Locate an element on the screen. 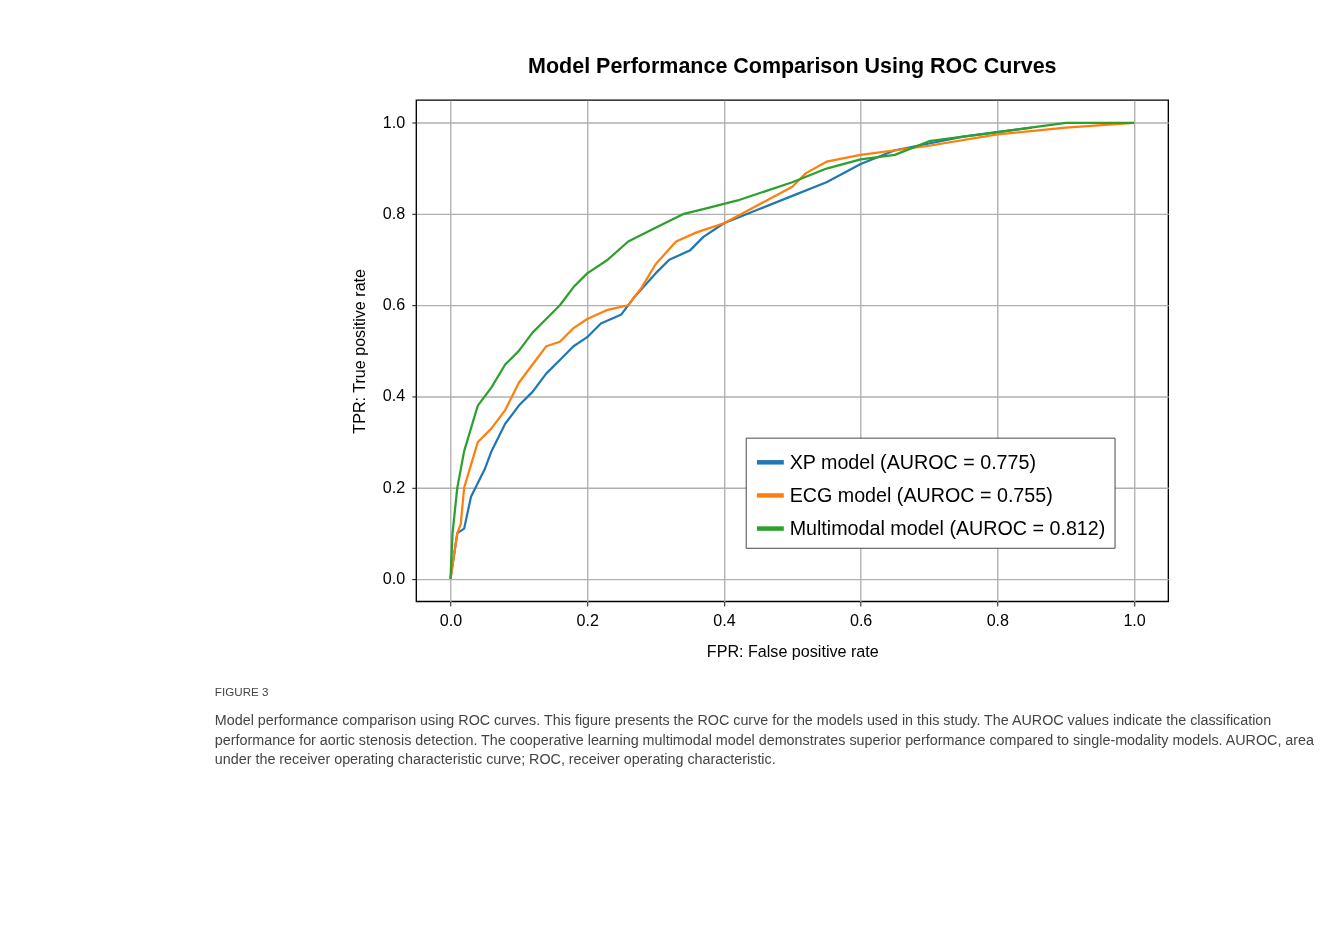 The height and width of the screenshot is (951, 1325). y-tick-label: 0.8 is located at coordinates (394, 213).